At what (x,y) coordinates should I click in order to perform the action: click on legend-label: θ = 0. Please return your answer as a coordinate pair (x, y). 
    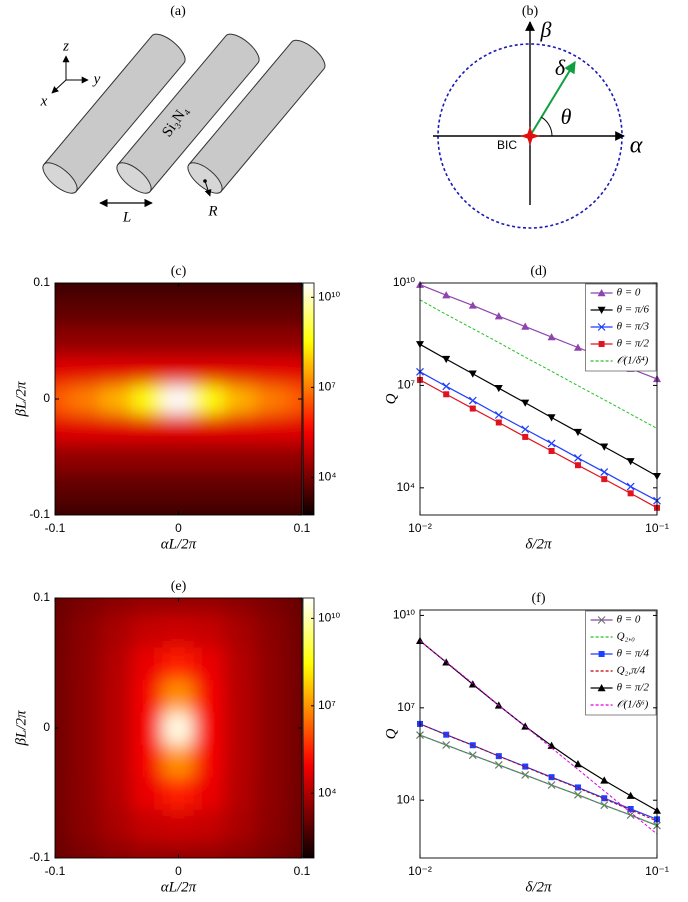
    Looking at the image, I should click on (629, 293).